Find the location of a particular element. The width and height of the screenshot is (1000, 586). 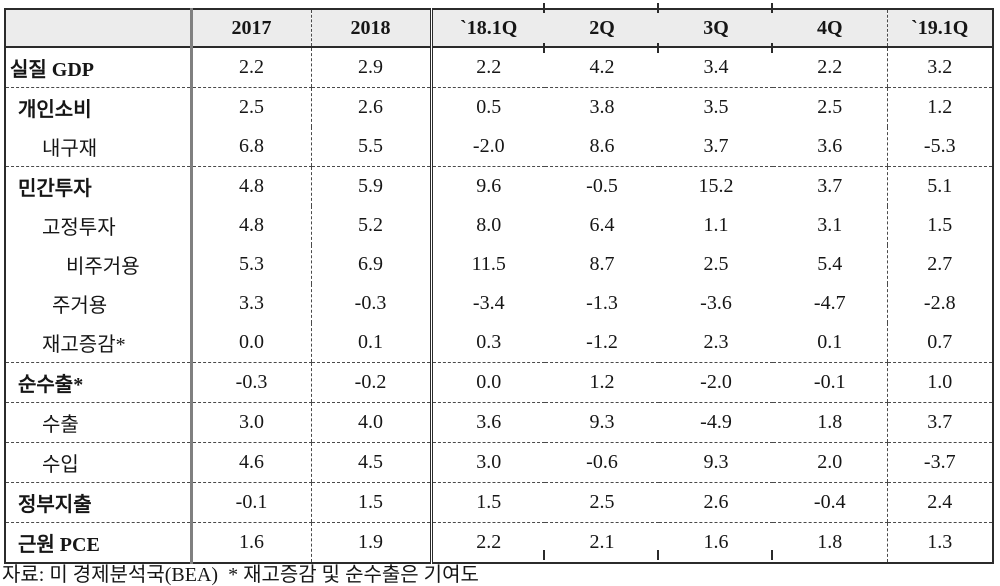

table-row: 내구재 6.8 5.5 -2.0 8.6 3.7 3.6 -5.3 is located at coordinates (499, 147).